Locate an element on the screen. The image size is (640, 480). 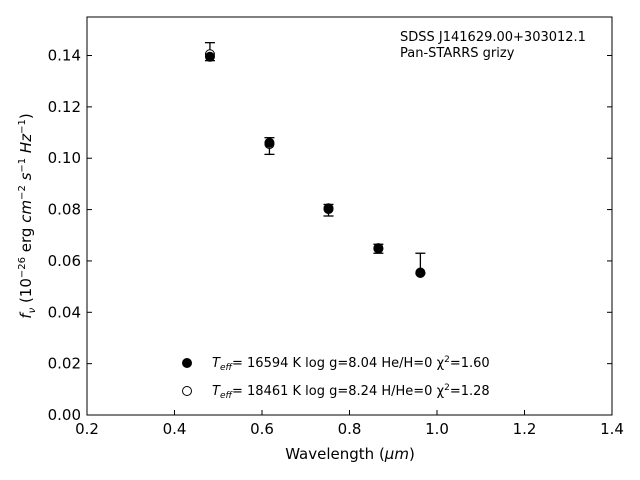
y-tick-label: 0.02 is located at coordinates (64, 364).